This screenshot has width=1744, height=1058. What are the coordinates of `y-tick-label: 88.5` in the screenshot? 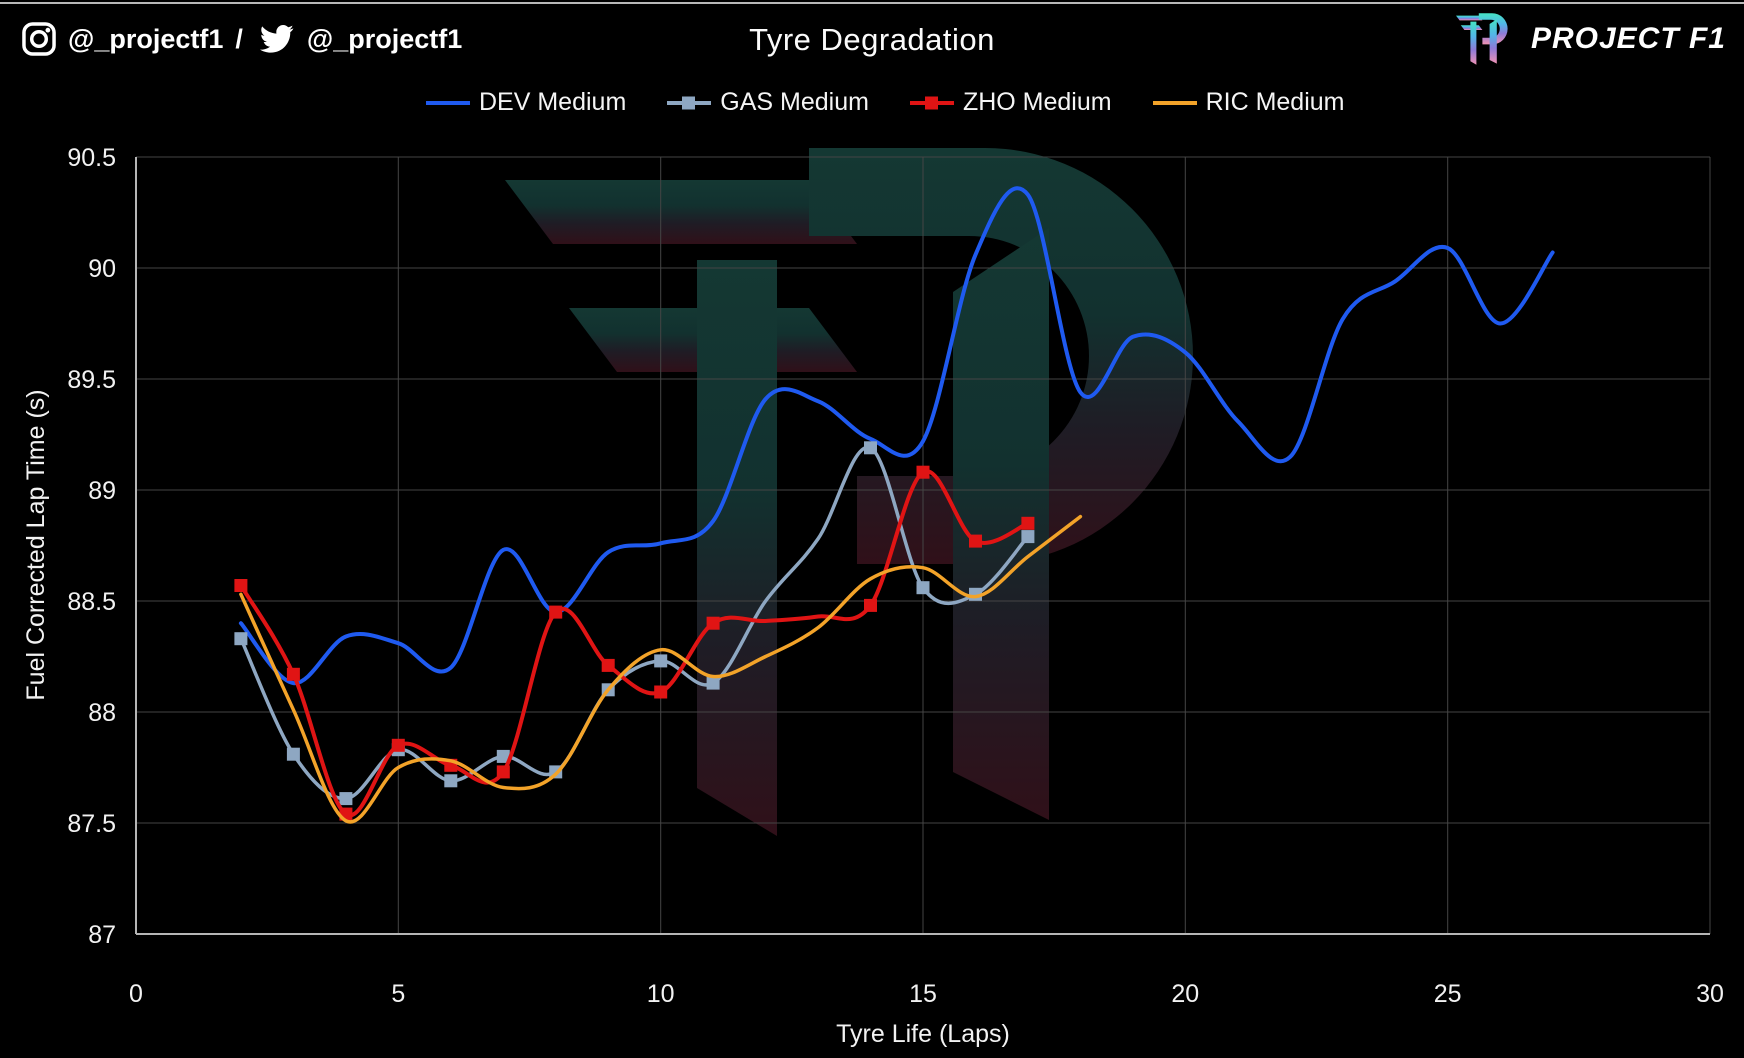 It's located at (91, 602).